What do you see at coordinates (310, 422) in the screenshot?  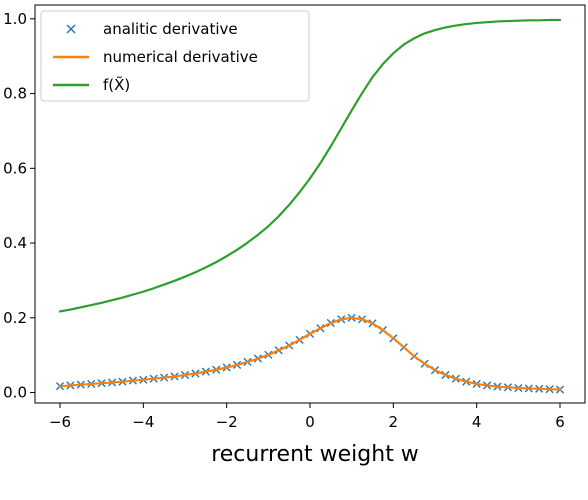 I see `x-tick-label: 0` at bounding box center [310, 422].